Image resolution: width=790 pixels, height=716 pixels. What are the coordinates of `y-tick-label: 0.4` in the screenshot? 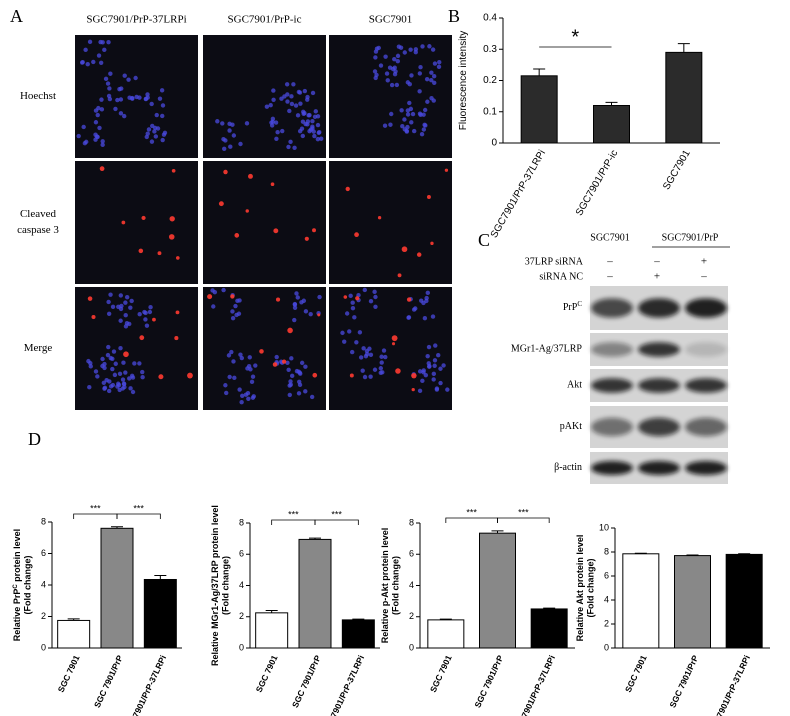 It's located at (490, 18).